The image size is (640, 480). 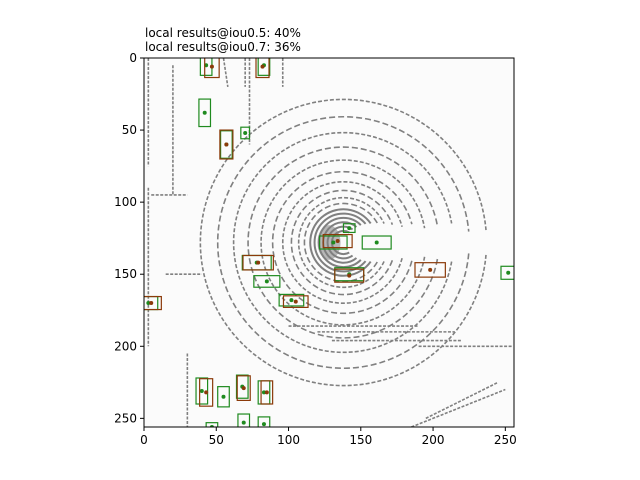 What do you see at coordinates (133, 58) in the screenshot?
I see `y-tick-label: 0` at bounding box center [133, 58].